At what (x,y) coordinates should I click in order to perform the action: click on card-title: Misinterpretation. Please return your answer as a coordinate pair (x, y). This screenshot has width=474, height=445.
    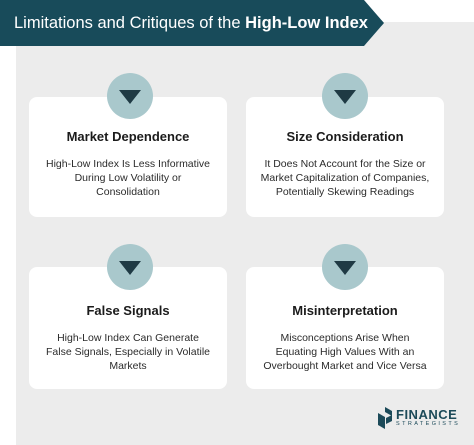
    Looking at the image, I should click on (345, 310).